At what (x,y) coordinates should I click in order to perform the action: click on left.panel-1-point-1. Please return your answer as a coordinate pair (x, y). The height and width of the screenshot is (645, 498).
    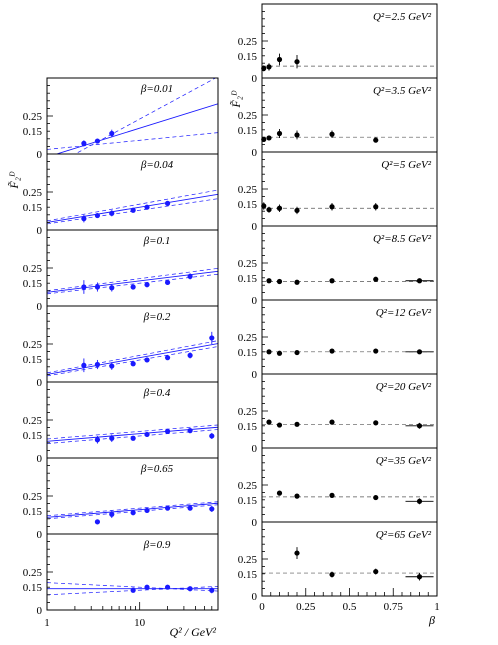
    Looking at the image, I should click on (97, 215).